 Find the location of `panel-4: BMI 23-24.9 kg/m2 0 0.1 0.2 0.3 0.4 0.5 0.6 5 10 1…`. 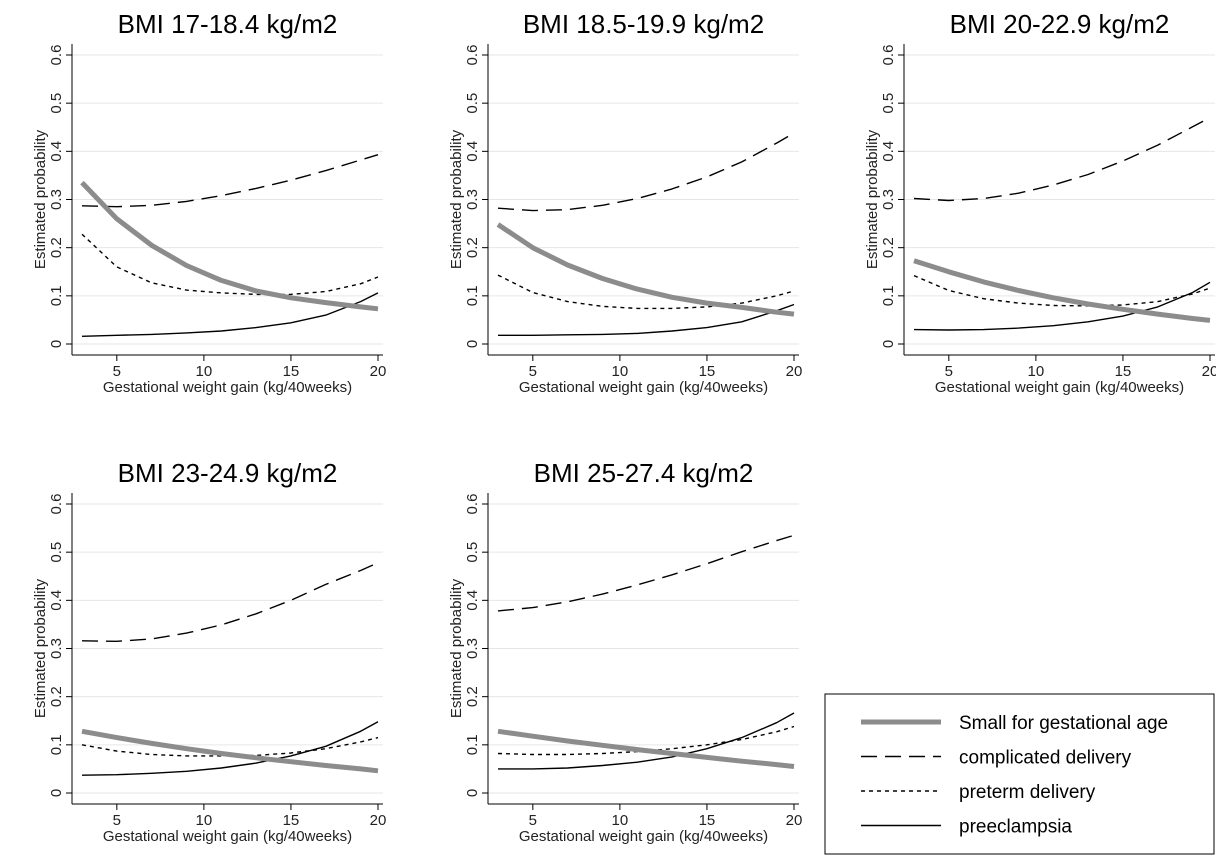

panel-4: BMI 23-24.9 kg/m2 0 0.1 0.2 0.3 0.4 0.5 0.6 5 10 1… is located at coordinates (209, 651).